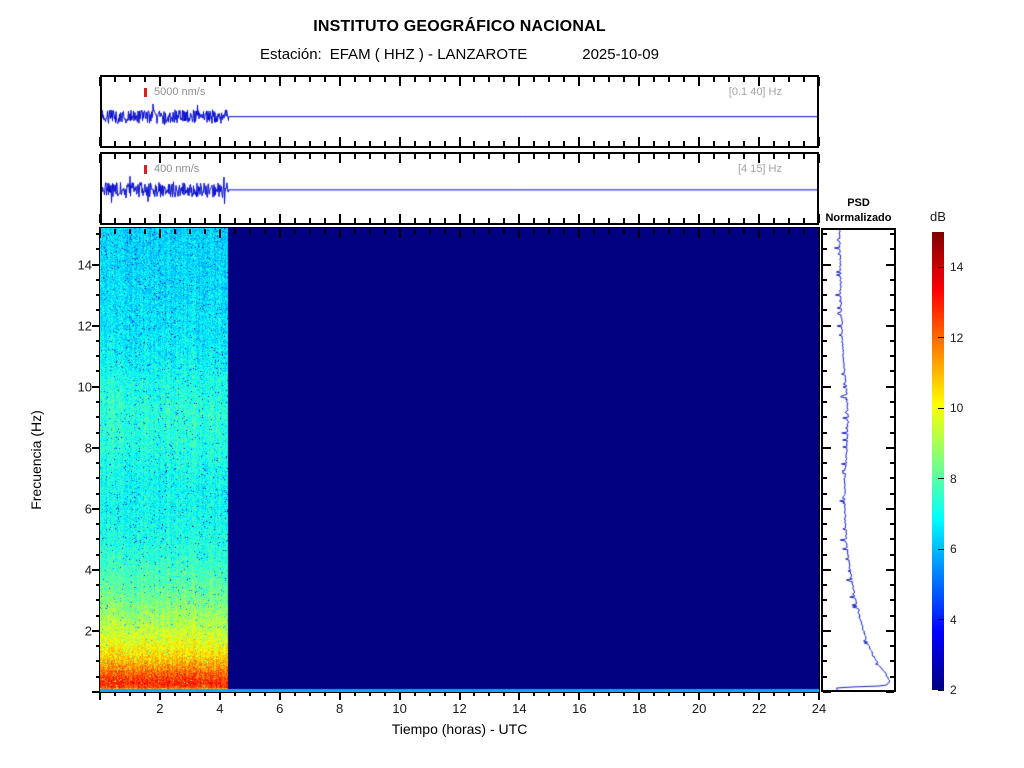 The image size is (1024, 768). Describe the element at coordinates (759, 169) in the screenshot. I see `trace2-filter-label: [4 15] Hz` at that location.